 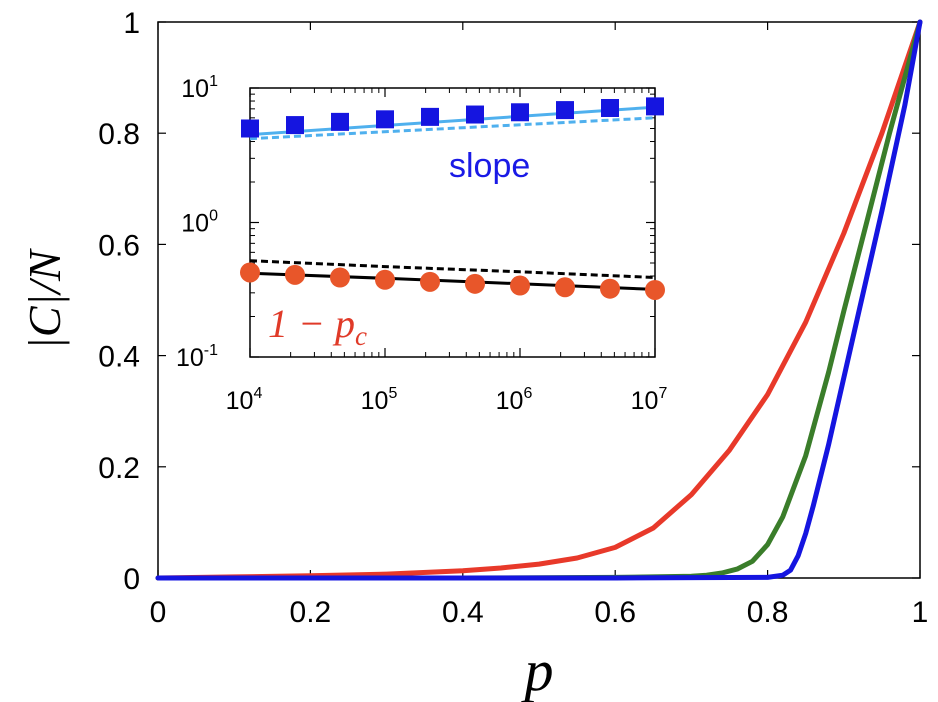 What do you see at coordinates (257, 393) in the screenshot?
I see `inset-x-tick-exponent: 4` at bounding box center [257, 393].